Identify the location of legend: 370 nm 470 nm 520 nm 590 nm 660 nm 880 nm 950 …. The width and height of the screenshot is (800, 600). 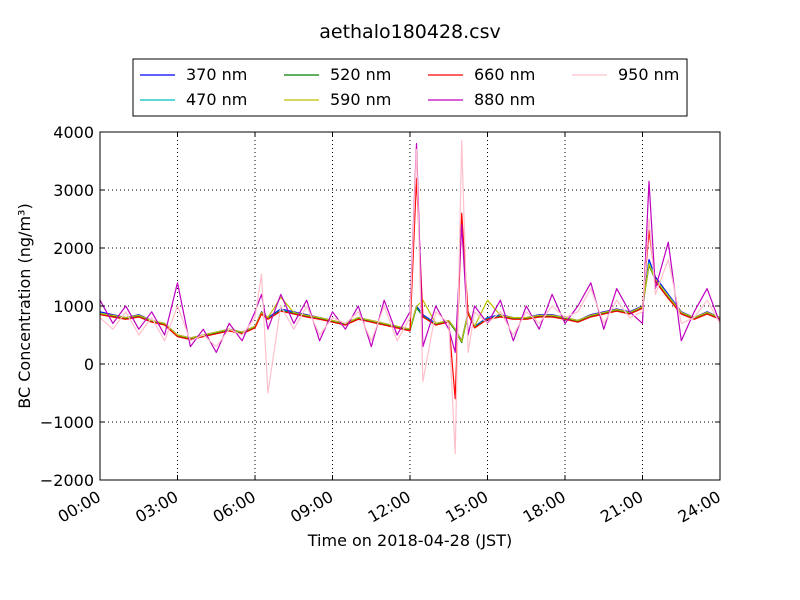
(410, 87).